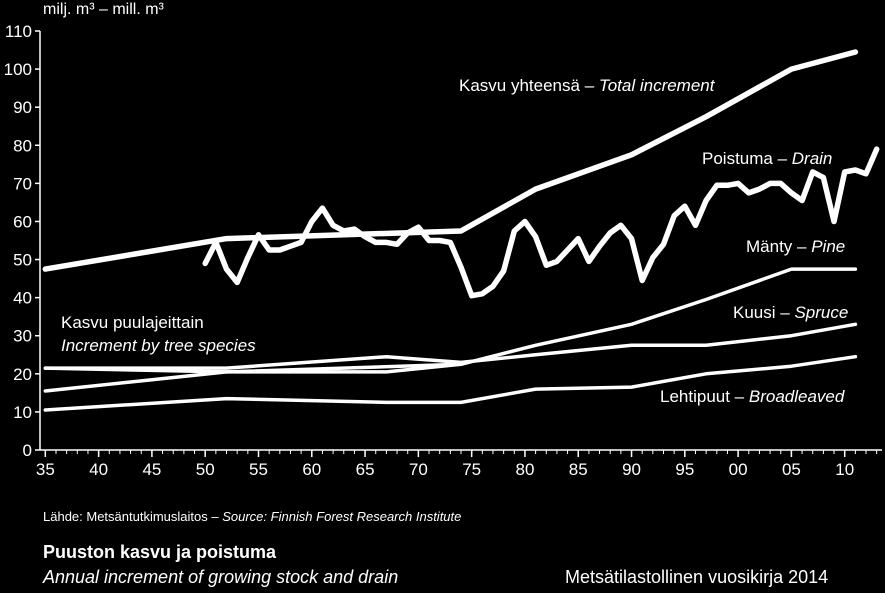 Image resolution: width=885 pixels, height=593 pixels. Describe the element at coordinates (98, 469) in the screenshot. I see `x-tick-label: 40` at that location.